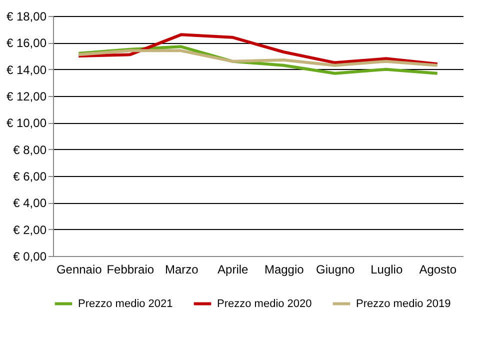 The image size is (500, 339). What do you see at coordinates (438, 269) in the screenshot?
I see `x-tick-label: Agosto` at bounding box center [438, 269].